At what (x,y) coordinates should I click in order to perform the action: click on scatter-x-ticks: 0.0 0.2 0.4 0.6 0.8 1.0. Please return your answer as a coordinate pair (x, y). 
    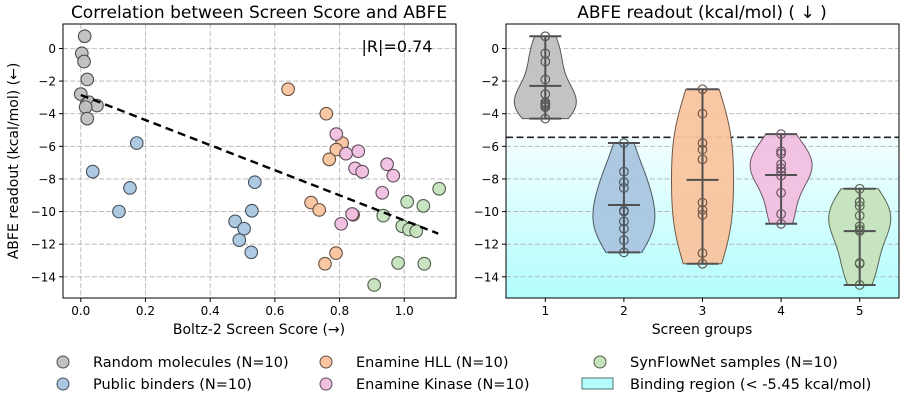
    Looking at the image, I should click on (242, 308).